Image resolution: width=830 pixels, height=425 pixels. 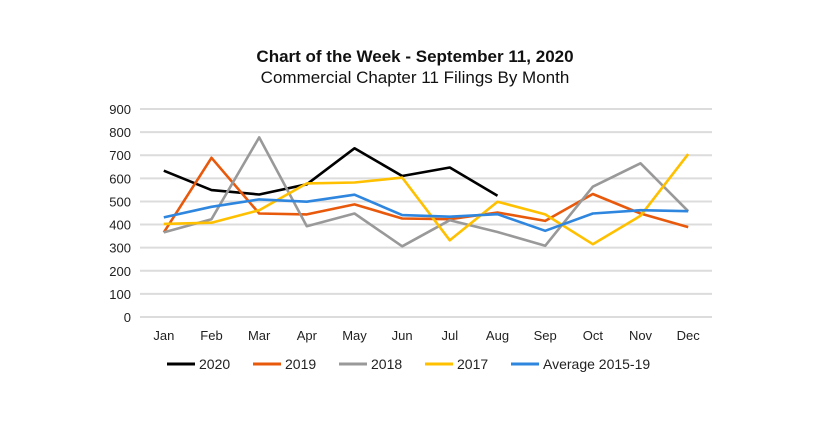 I want to click on x-tick-label: Jan, so click(x=163, y=335).